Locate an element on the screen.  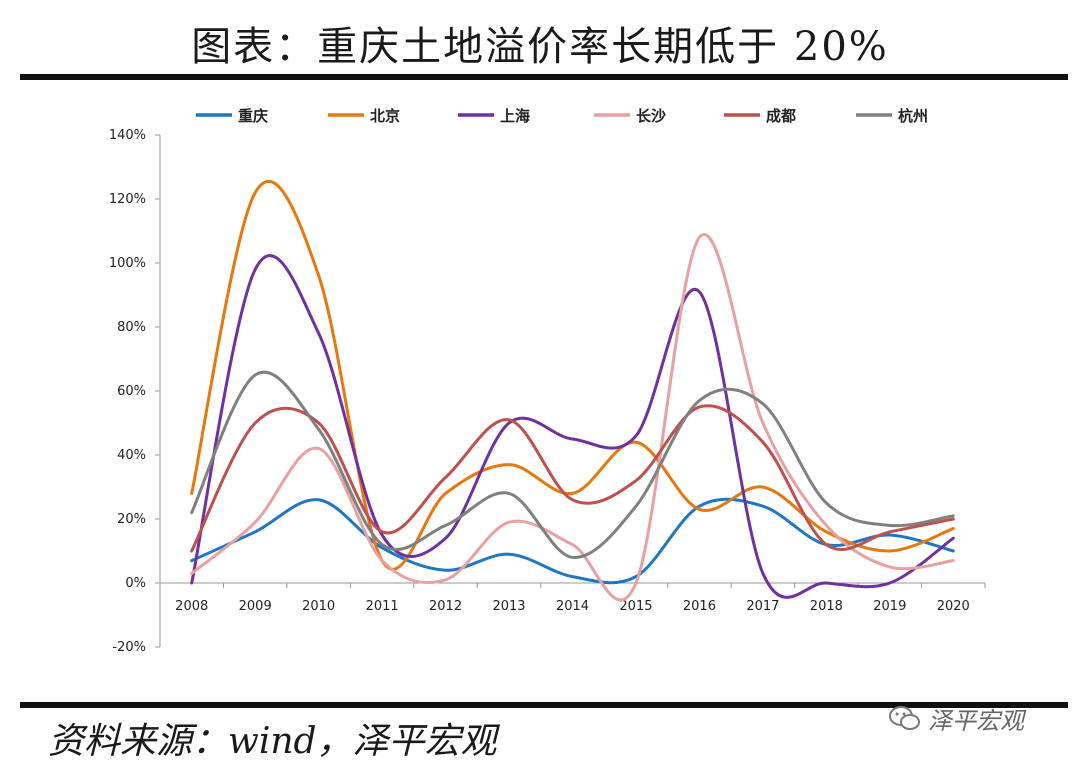
chart-legend: 重庆 北京 上海 长沙 成都 杭州 is located at coordinates (562, 116).